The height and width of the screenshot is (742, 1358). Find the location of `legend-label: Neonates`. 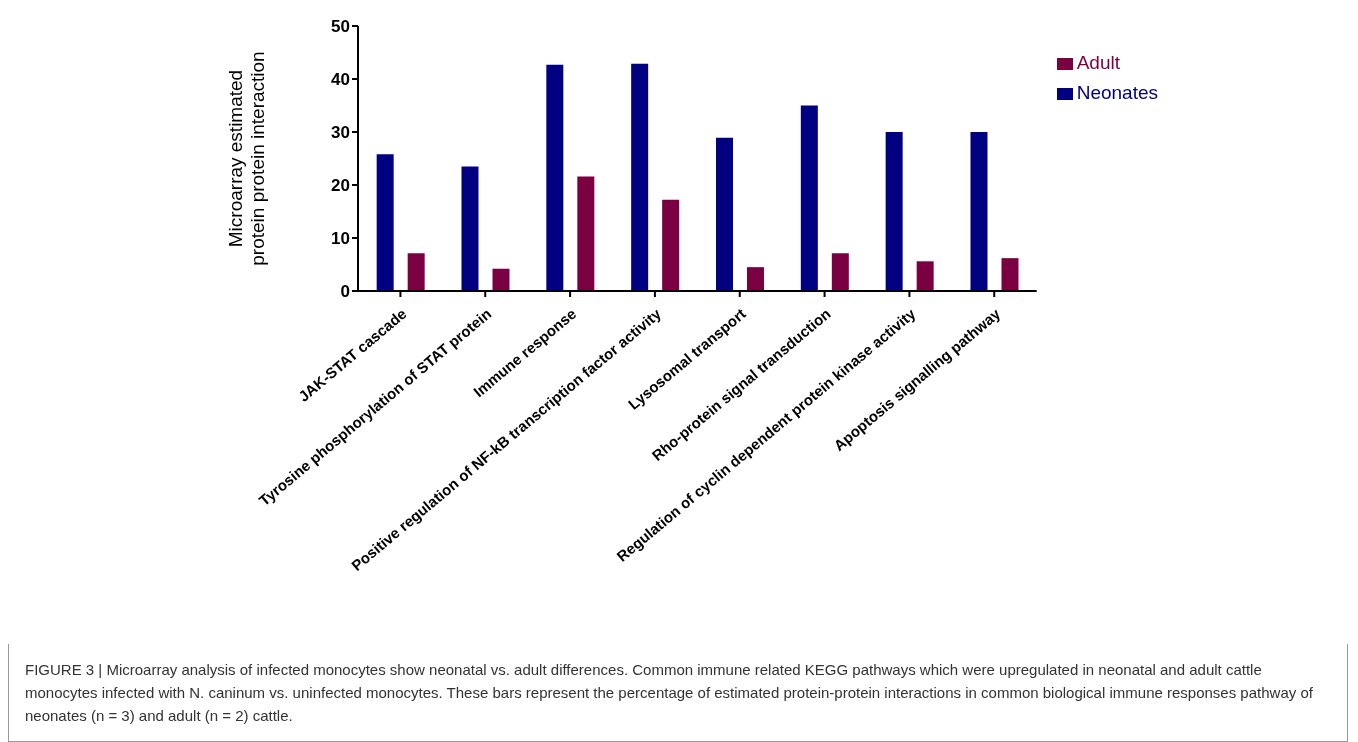

legend-label: Neonates is located at coordinates (1117, 92).